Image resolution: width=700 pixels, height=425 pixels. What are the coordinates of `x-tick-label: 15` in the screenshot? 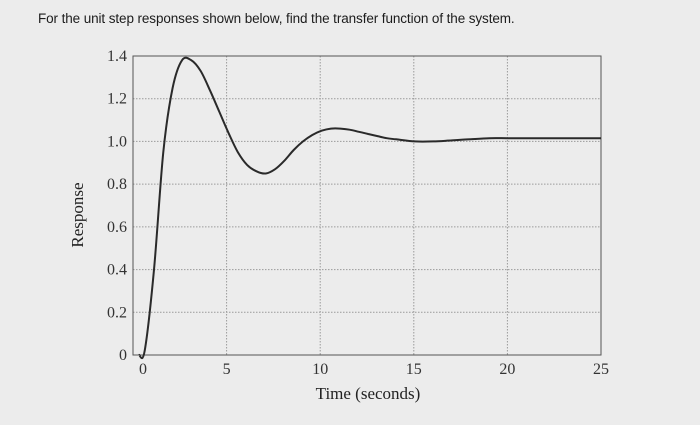 It's located at (414, 369).